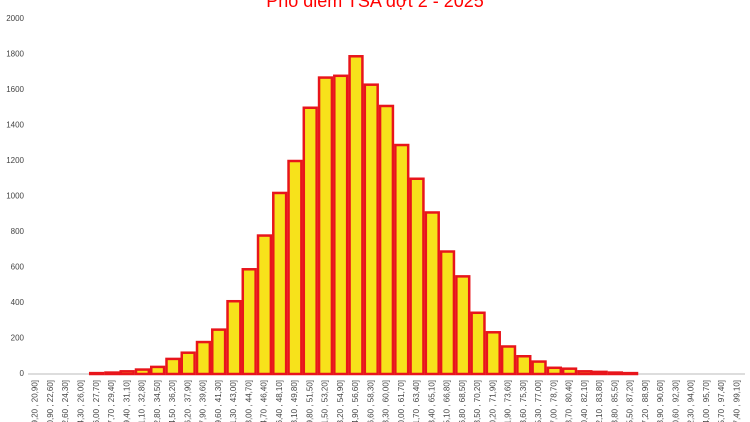 This screenshot has width=750, height=422. Describe the element at coordinates (172, 401) in the screenshot. I see `x-tick-label: (34,50 , 36,20]` at that location.